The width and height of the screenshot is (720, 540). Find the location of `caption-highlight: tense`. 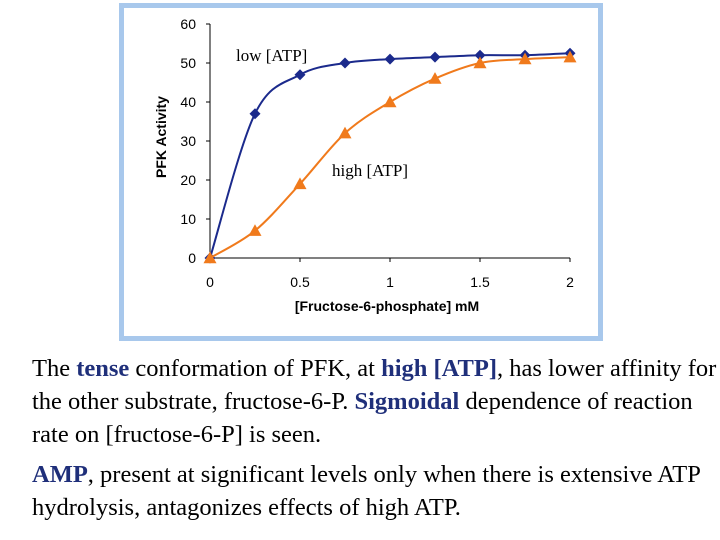

caption-highlight: tense is located at coordinates (103, 368).